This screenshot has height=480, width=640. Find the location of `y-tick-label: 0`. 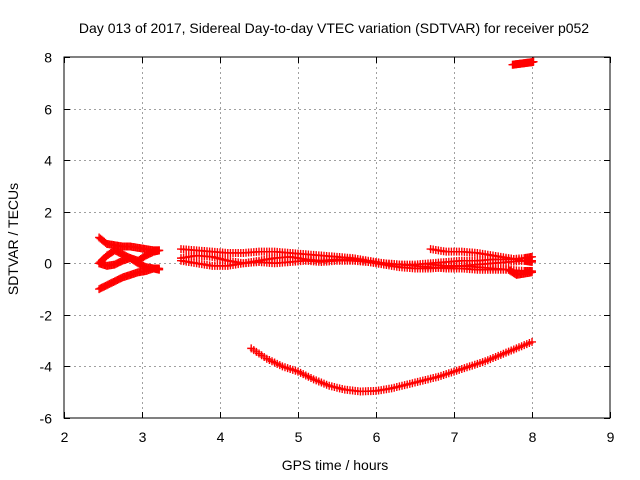

y-tick-label: 0 is located at coordinates (48, 264).